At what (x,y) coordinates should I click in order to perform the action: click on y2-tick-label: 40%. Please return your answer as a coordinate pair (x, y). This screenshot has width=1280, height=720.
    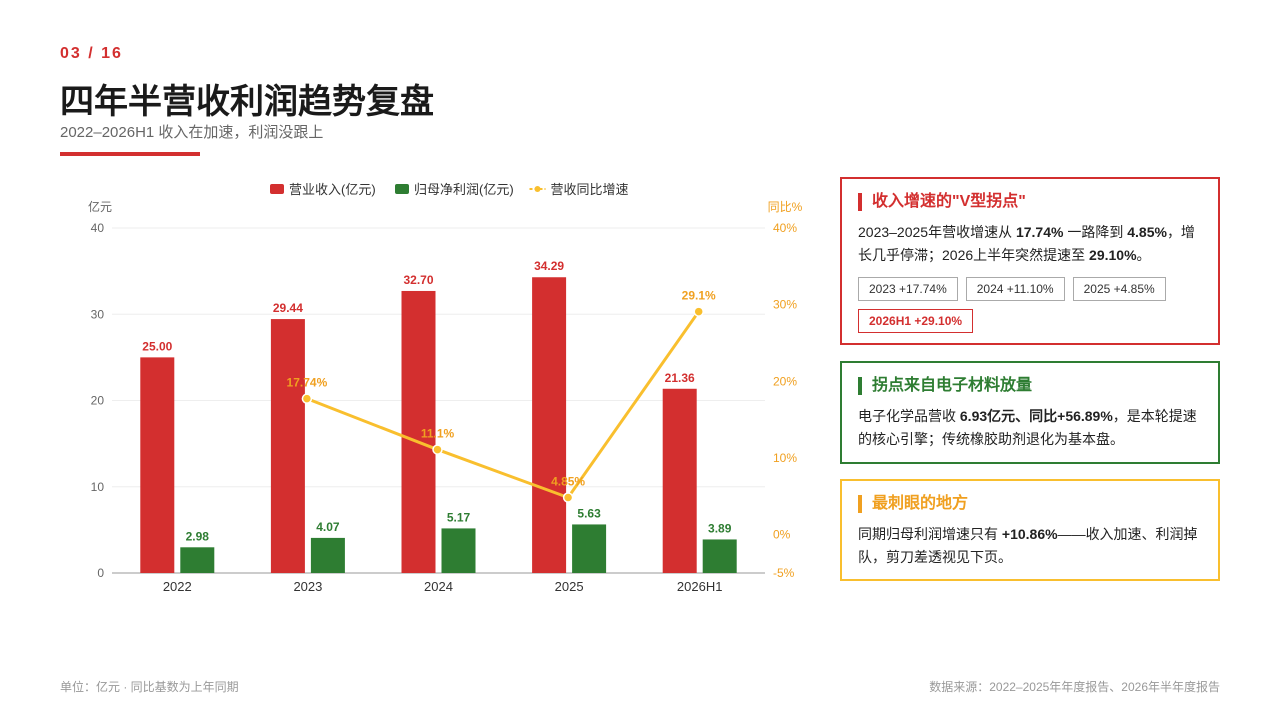
    Looking at the image, I should click on (785, 228).